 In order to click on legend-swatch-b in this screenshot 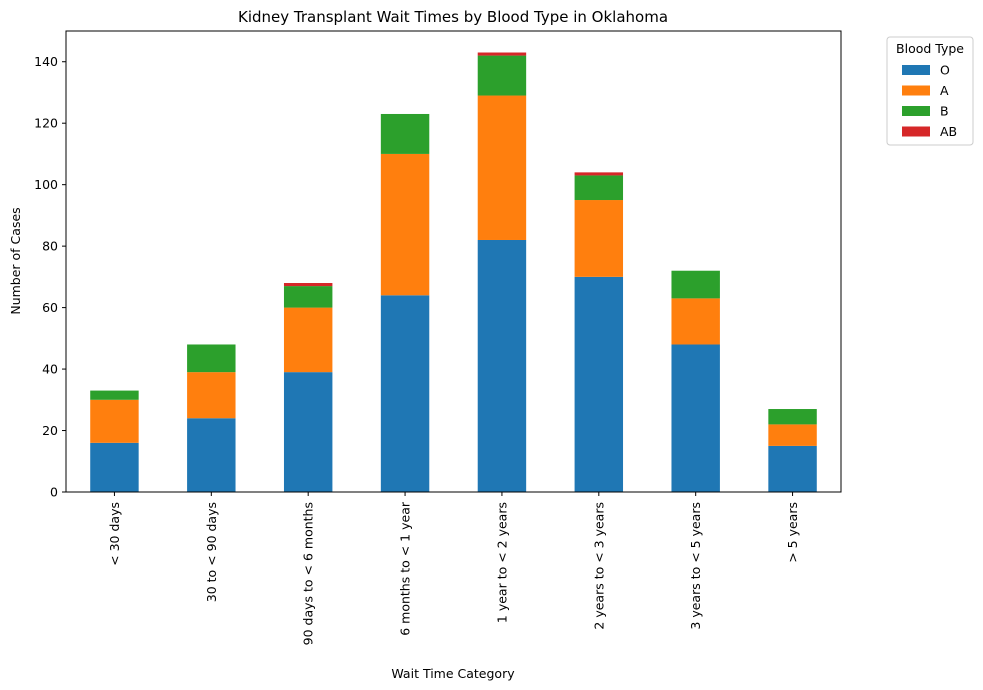, I will do `click(916, 111)`.